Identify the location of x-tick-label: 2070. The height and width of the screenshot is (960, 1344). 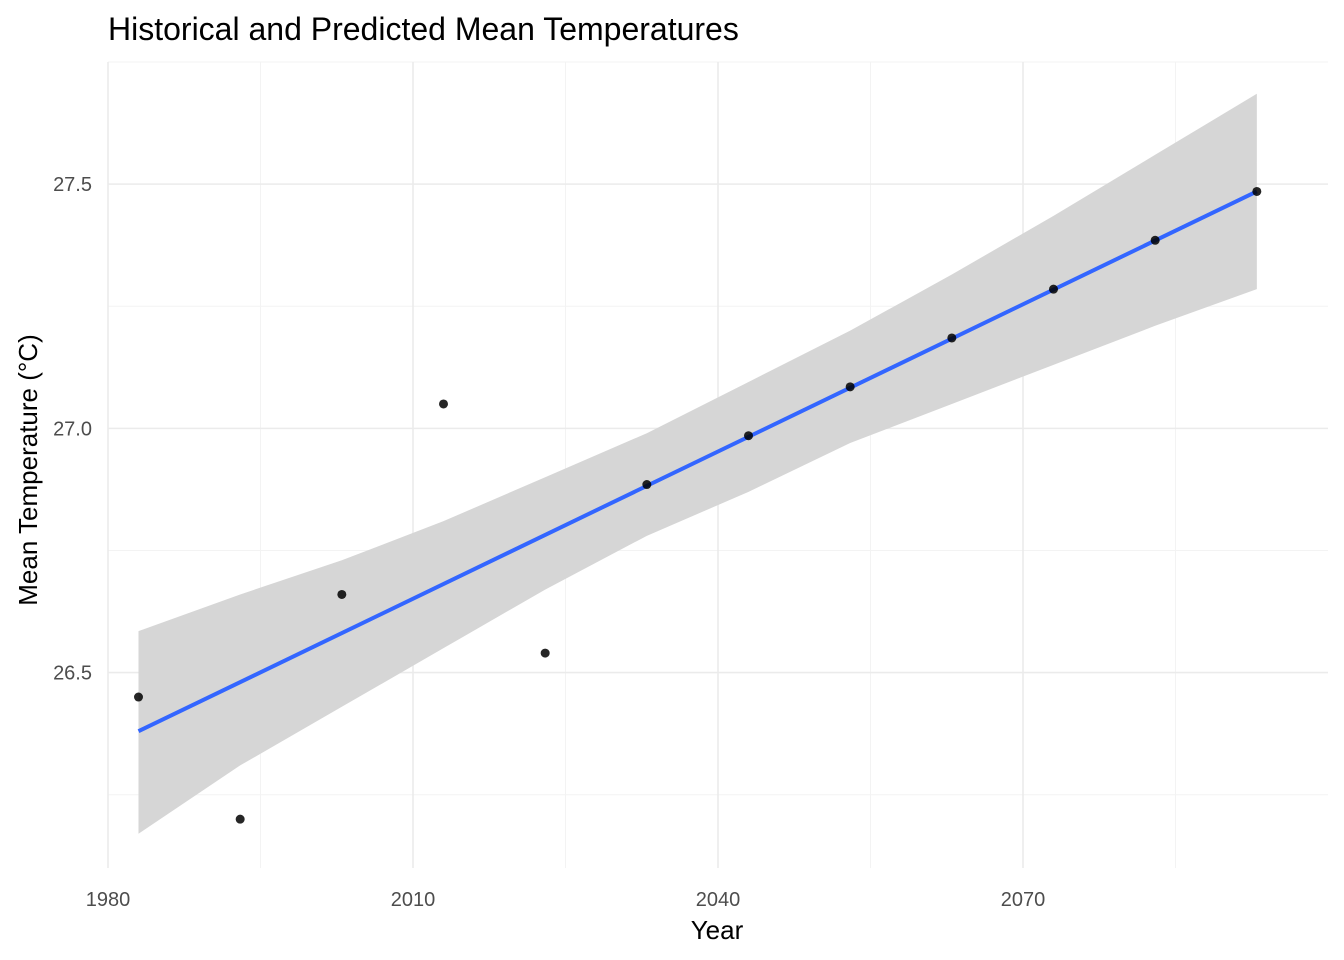
(1023, 900).